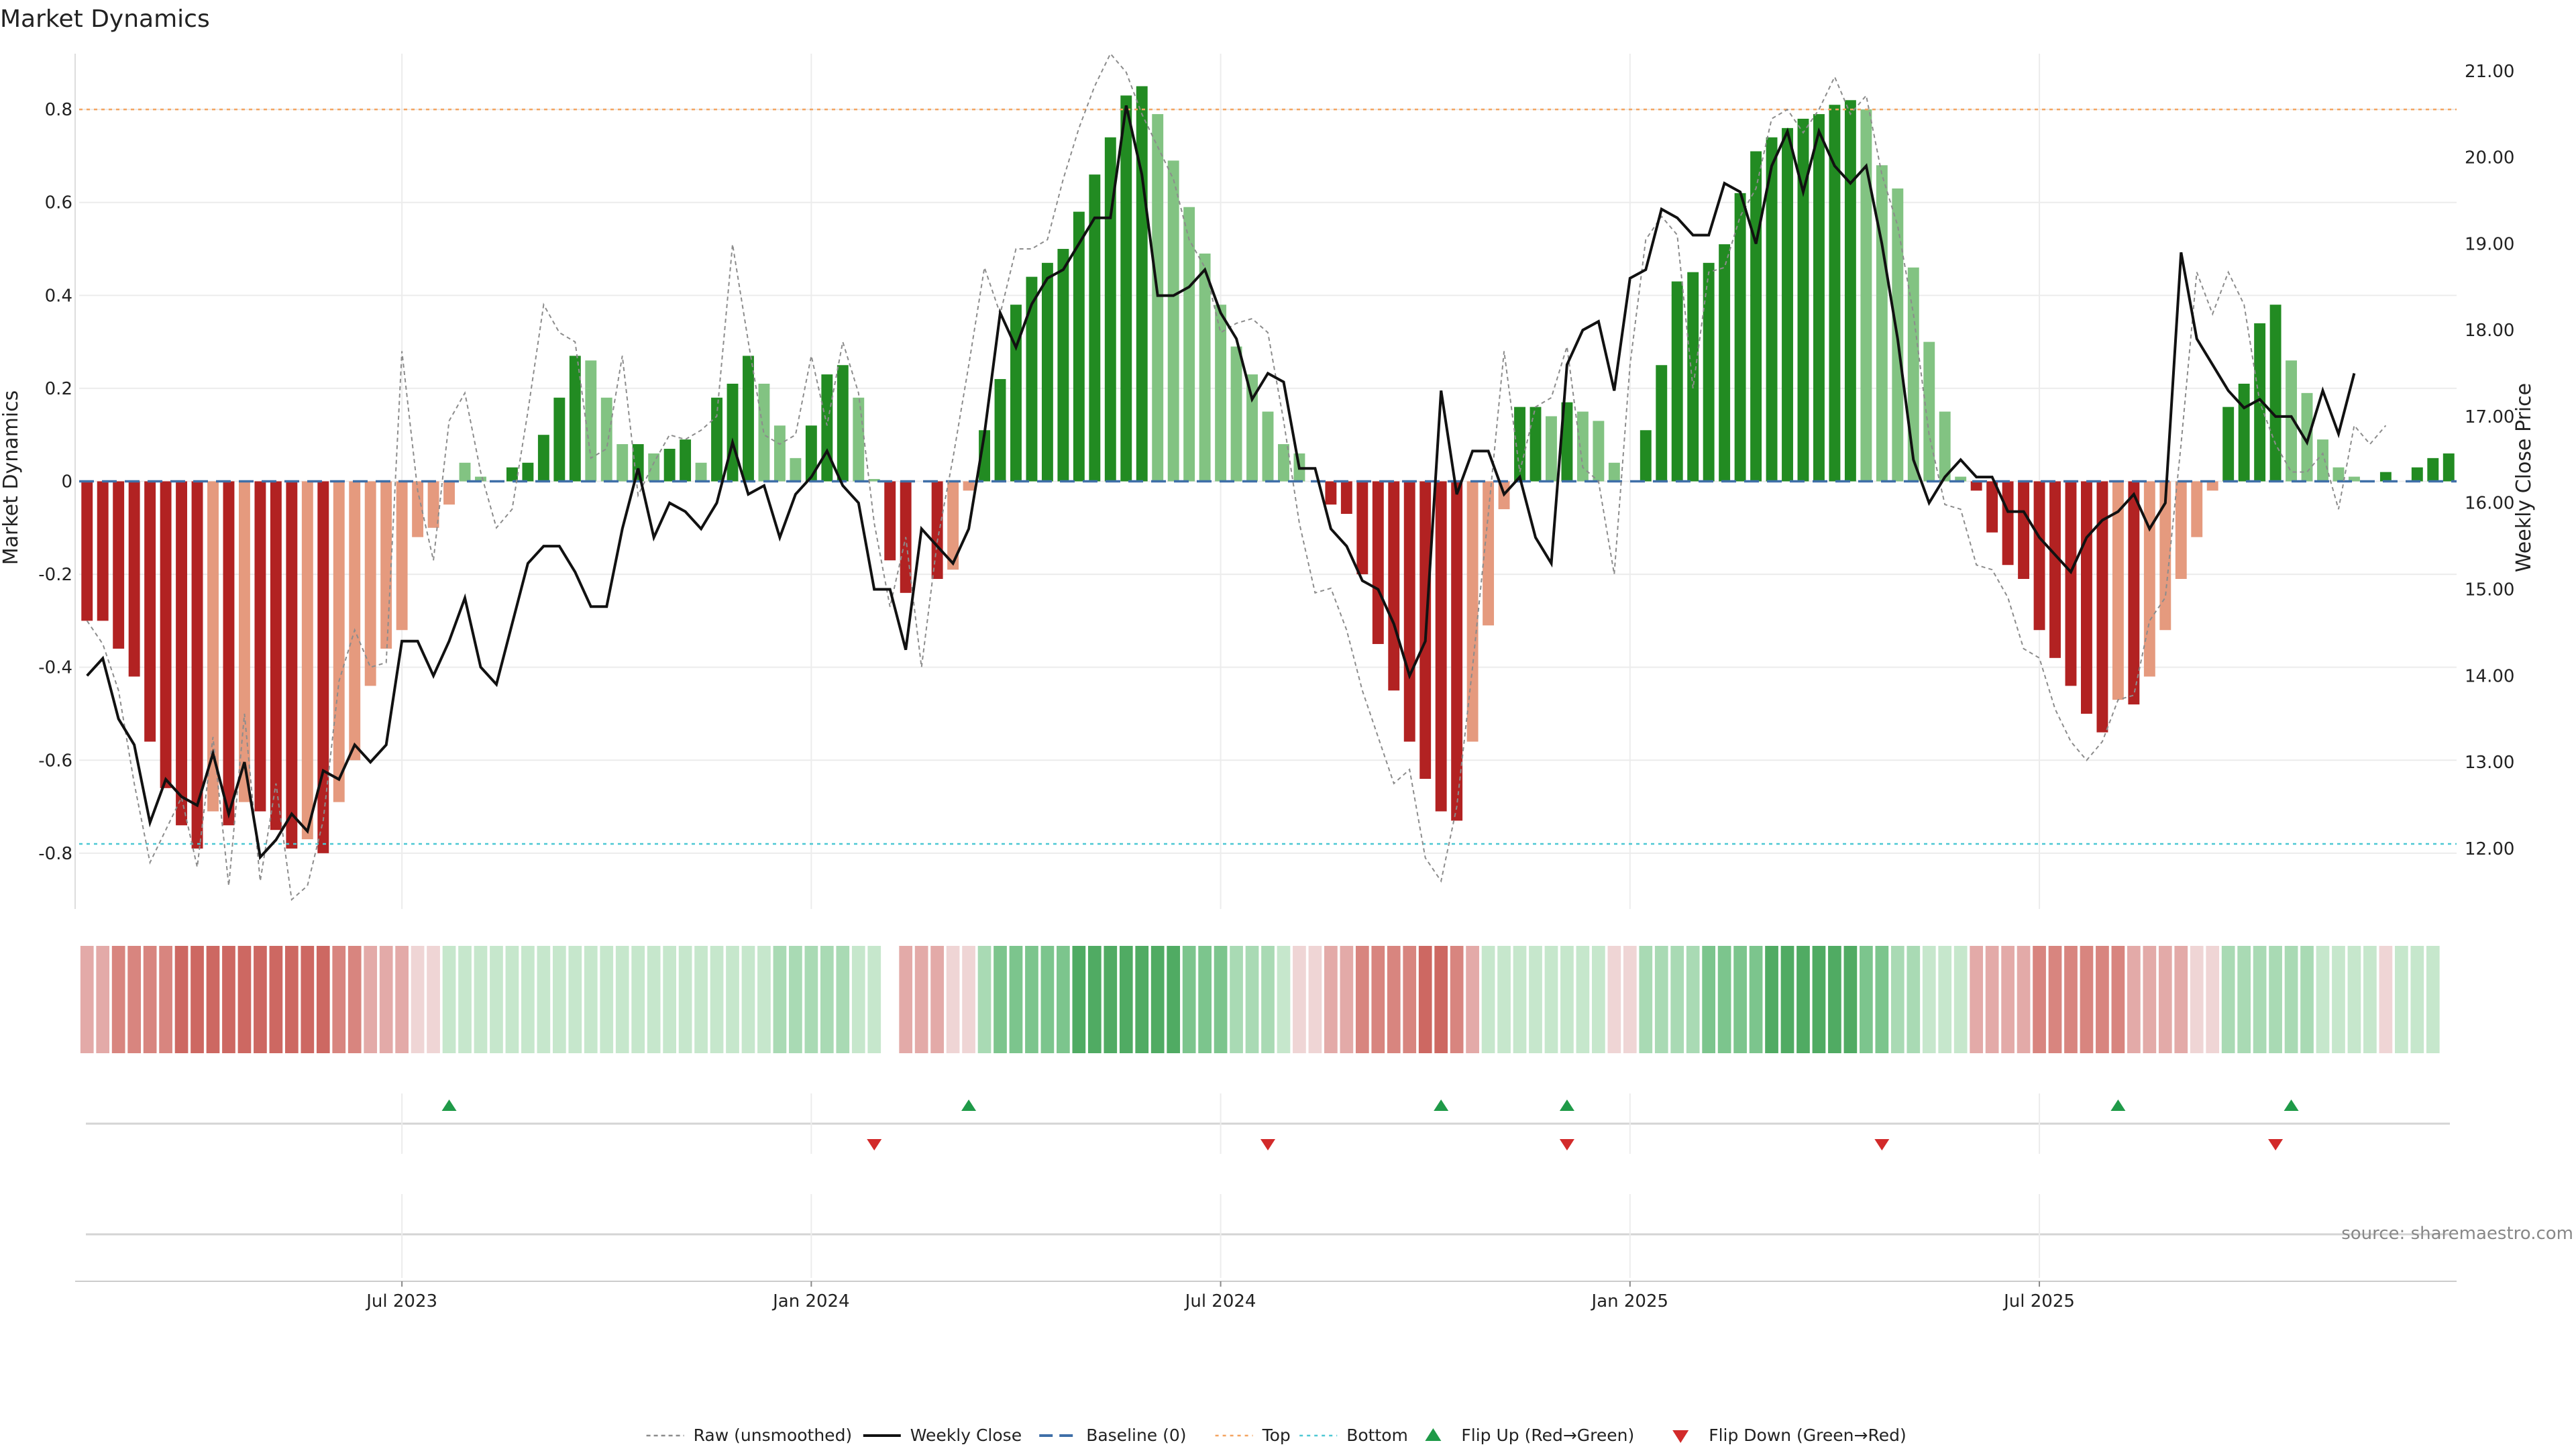 This screenshot has width=2576, height=1449. Describe the element at coordinates (2489, 590) in the screenshot. I see `y-right-tick-label: 15.00` at that location.